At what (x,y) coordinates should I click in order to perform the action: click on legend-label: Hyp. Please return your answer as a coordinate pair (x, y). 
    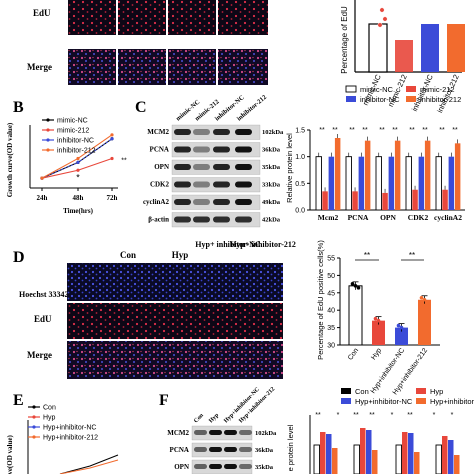
    Looking at the image, I should click on (436, 391).